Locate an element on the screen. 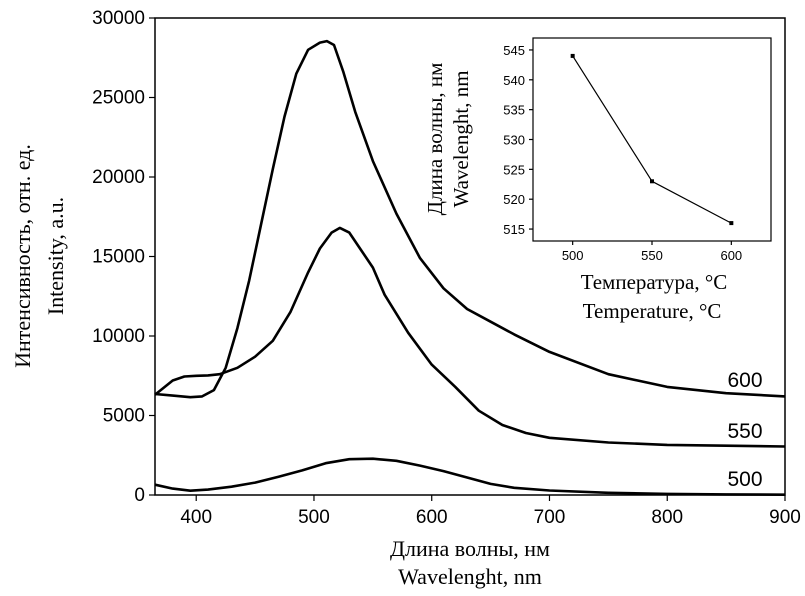 The height and width of the screenshot is (596, 805). series-label-550: 550 is located at coordinates (744, 431).